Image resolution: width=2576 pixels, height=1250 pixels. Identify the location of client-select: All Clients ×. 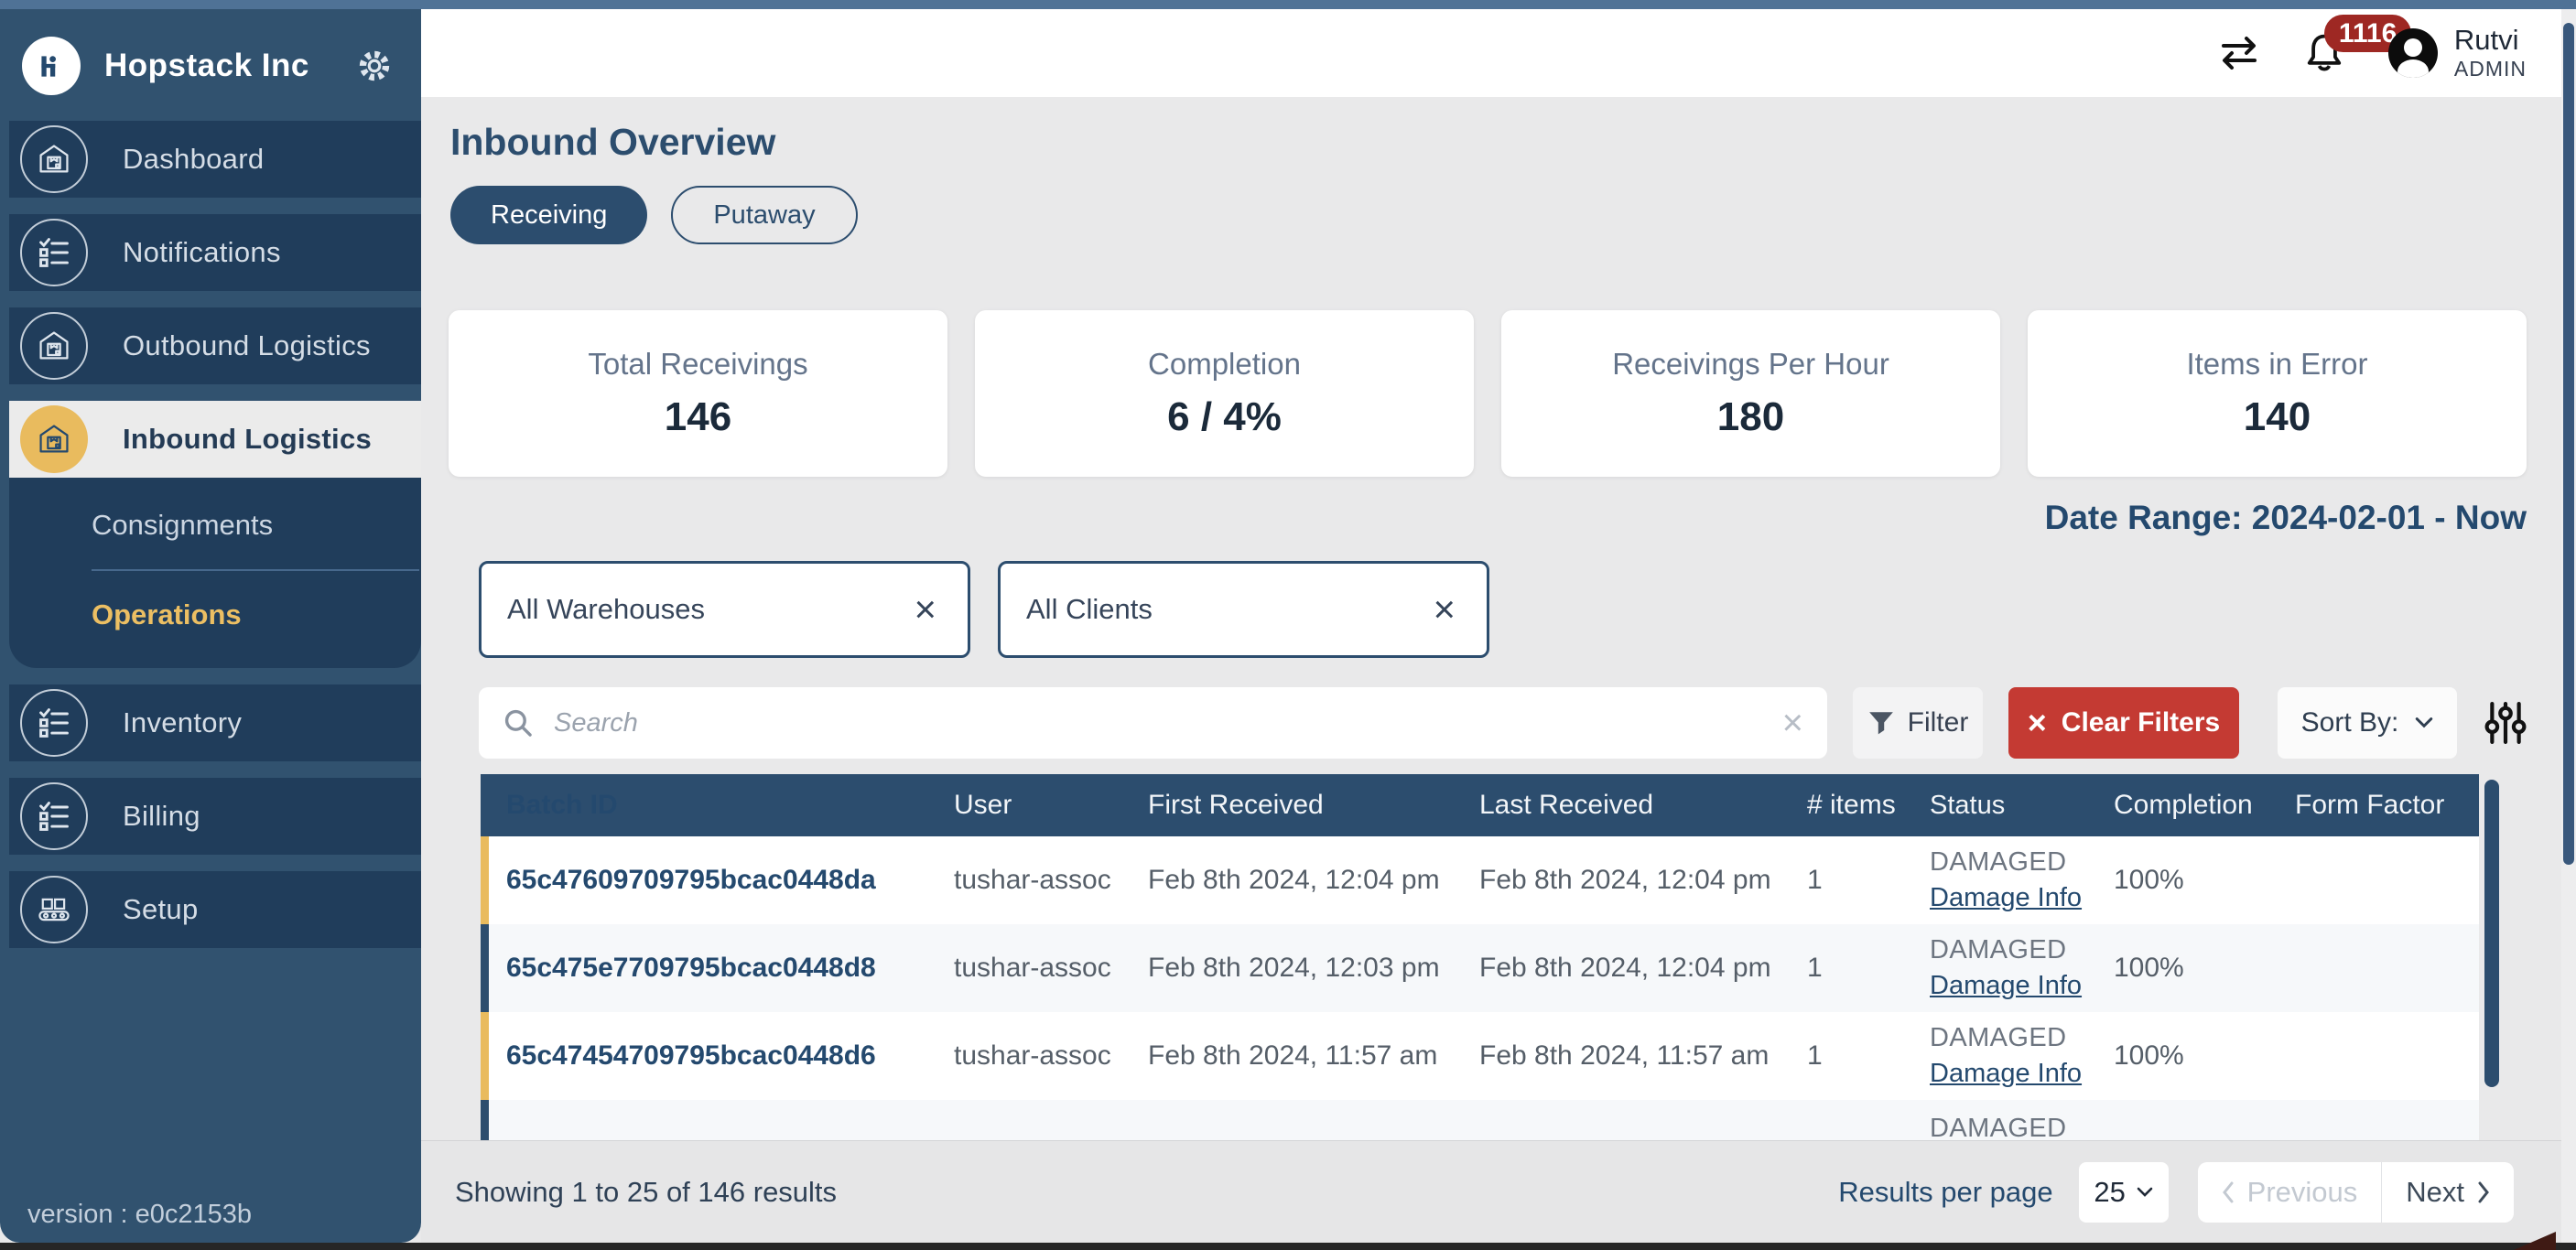
(1243, 609).